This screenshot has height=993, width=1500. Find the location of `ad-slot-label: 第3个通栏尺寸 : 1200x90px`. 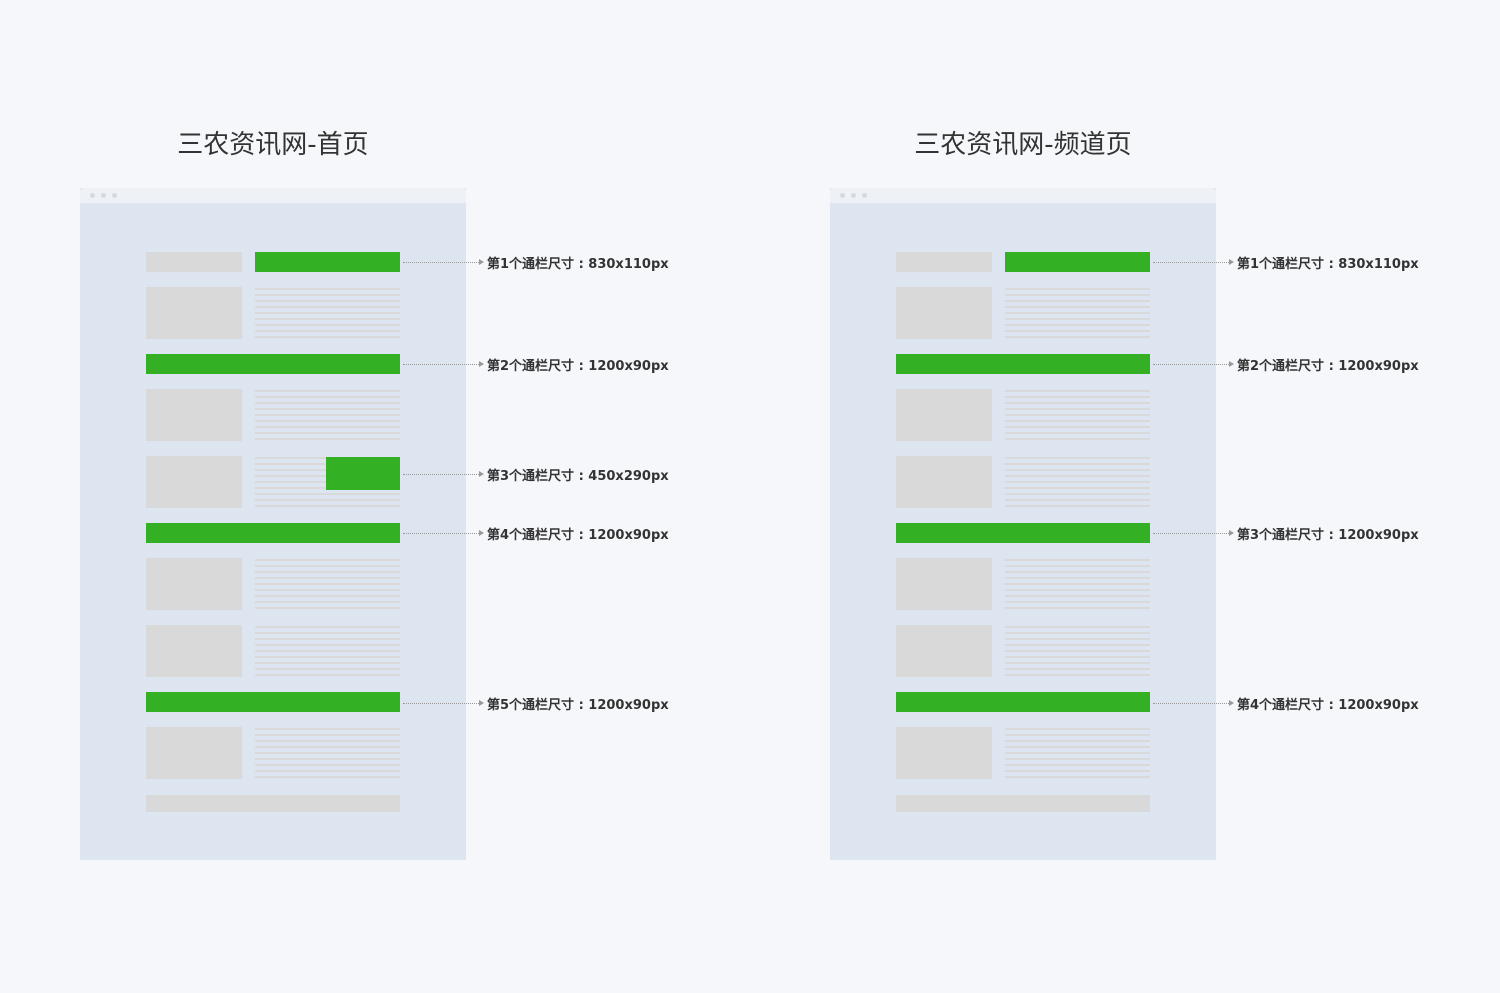

ad-slot-label: 第3个通栏尺寸 : 1200x90px is located at coordinates (1328, 535).